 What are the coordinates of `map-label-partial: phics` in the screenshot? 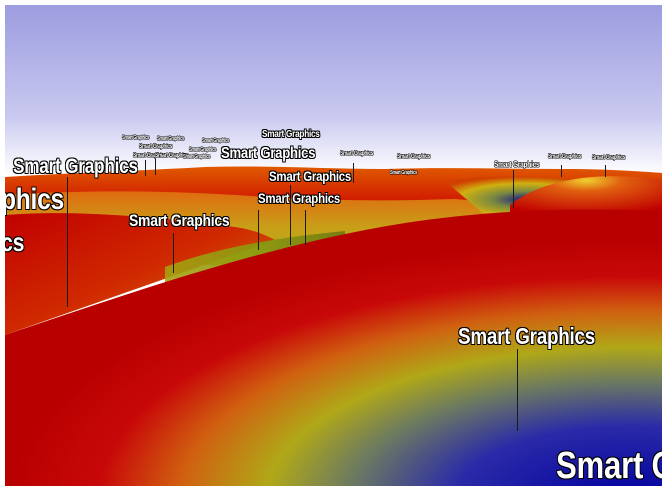 It's located at (35, 200).